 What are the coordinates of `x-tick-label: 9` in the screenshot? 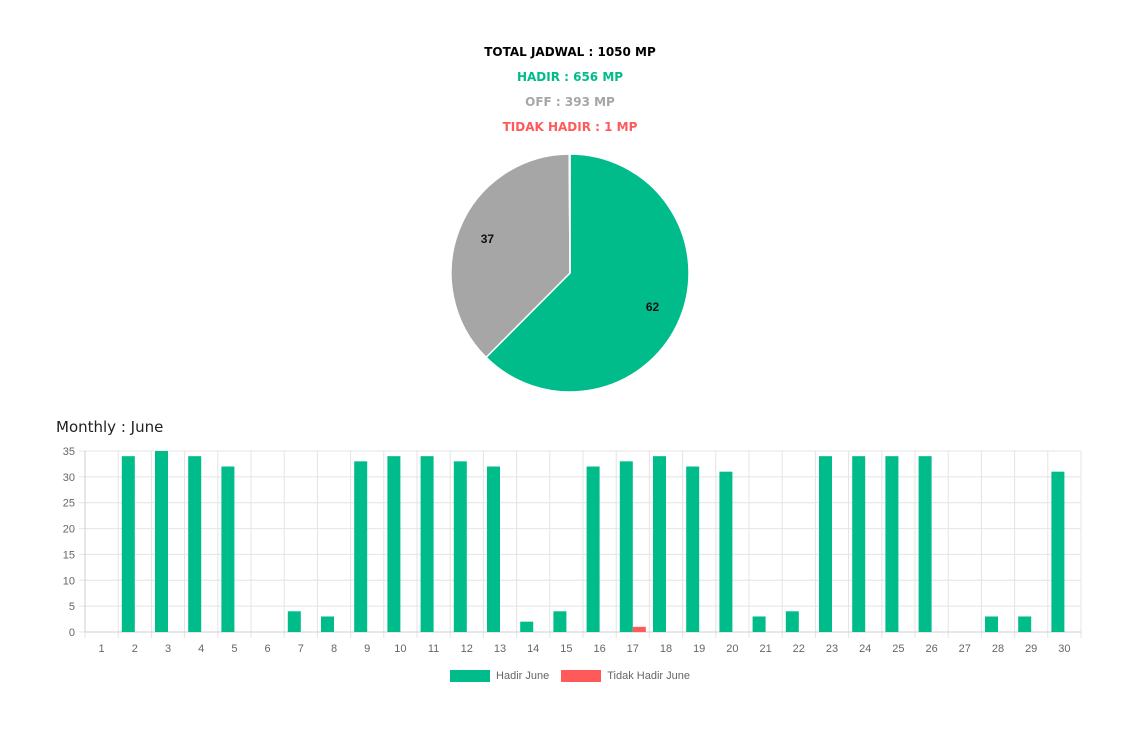 It's located at (367, 649).